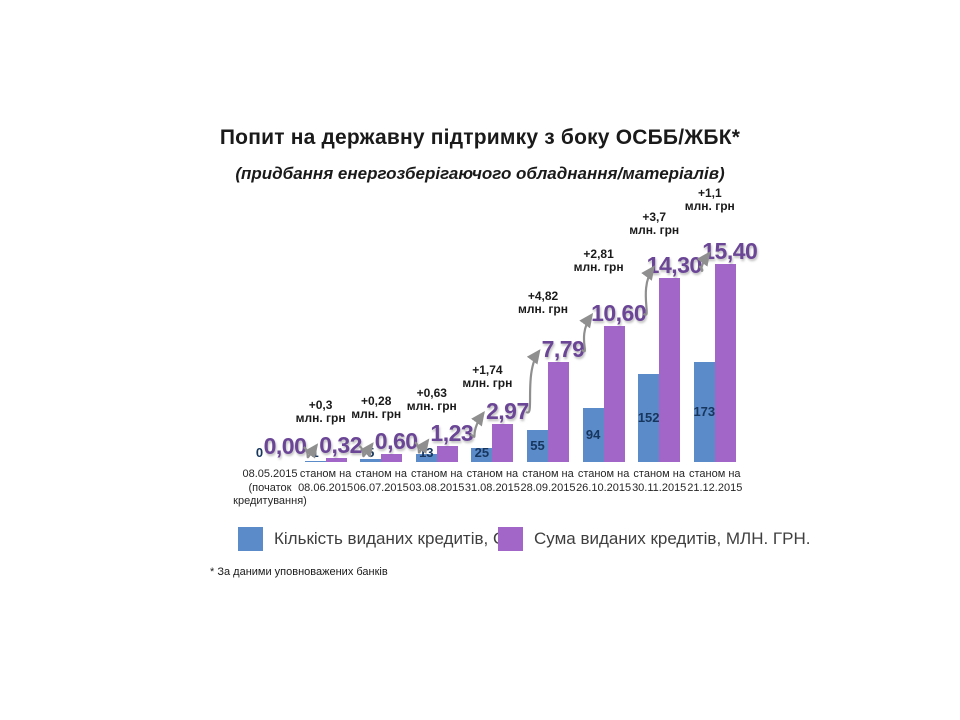  Describe the element at coordinates (510, 539) in the screenshot. I see `legend-swatch-sum` at that location.